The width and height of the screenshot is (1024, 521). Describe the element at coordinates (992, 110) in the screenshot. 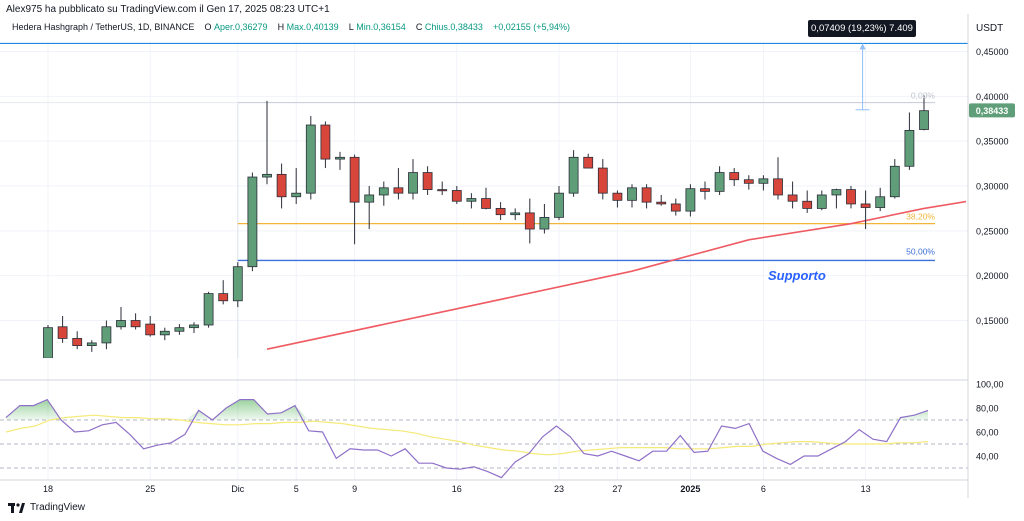

I see `last-price-badge` at that location.